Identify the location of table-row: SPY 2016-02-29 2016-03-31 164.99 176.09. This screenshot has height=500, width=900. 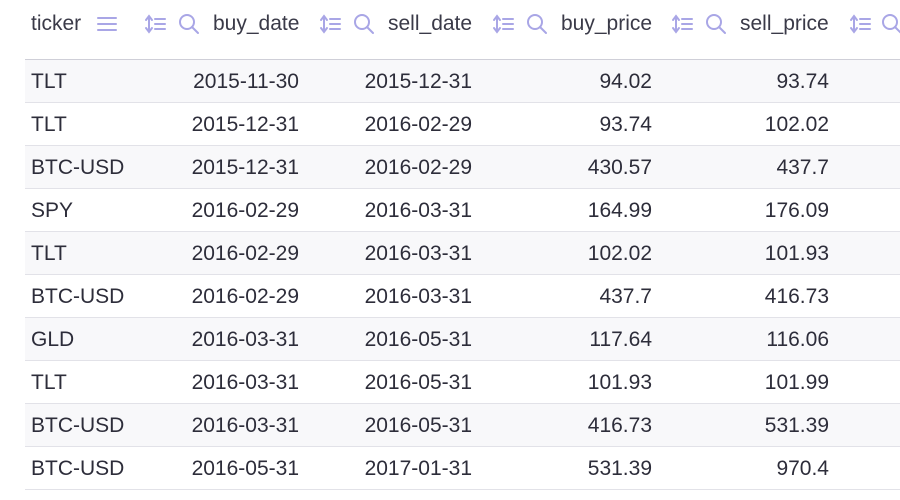
(462, 210).